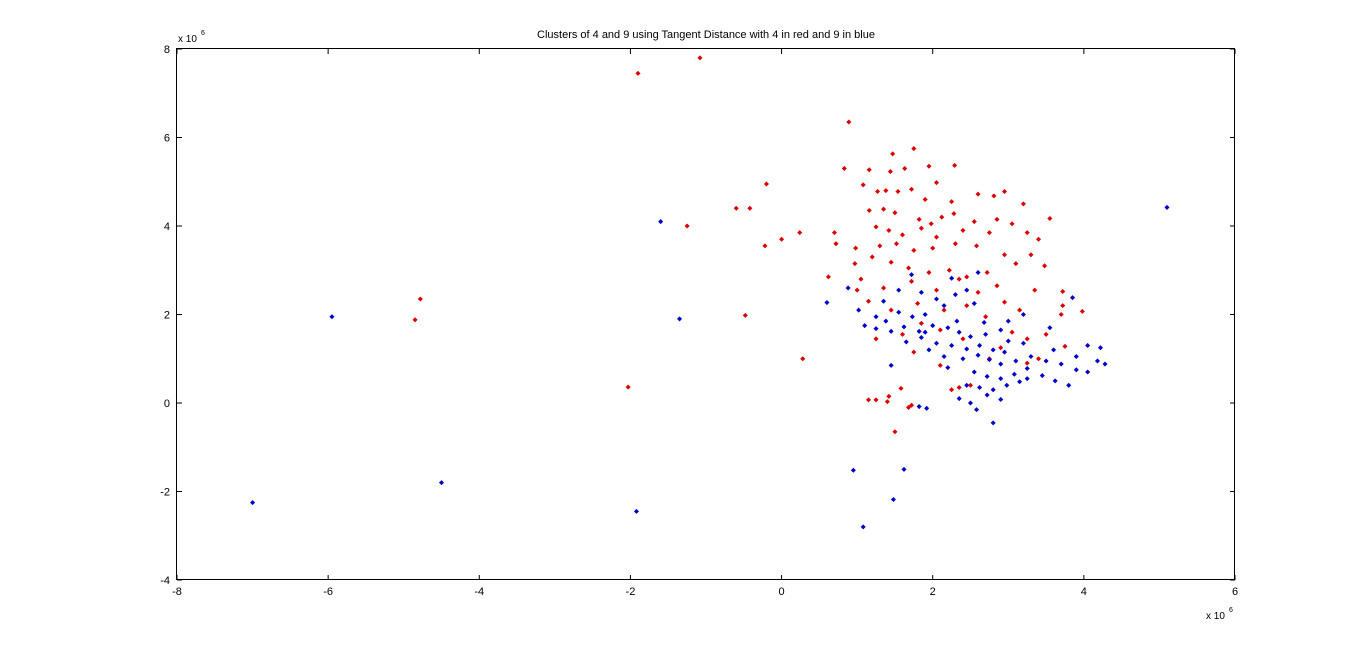 The image size is (1366, 652). Describe the element at coordinates (631, 592) in the screenshot. I see `x-tick-label: -2` at that location.